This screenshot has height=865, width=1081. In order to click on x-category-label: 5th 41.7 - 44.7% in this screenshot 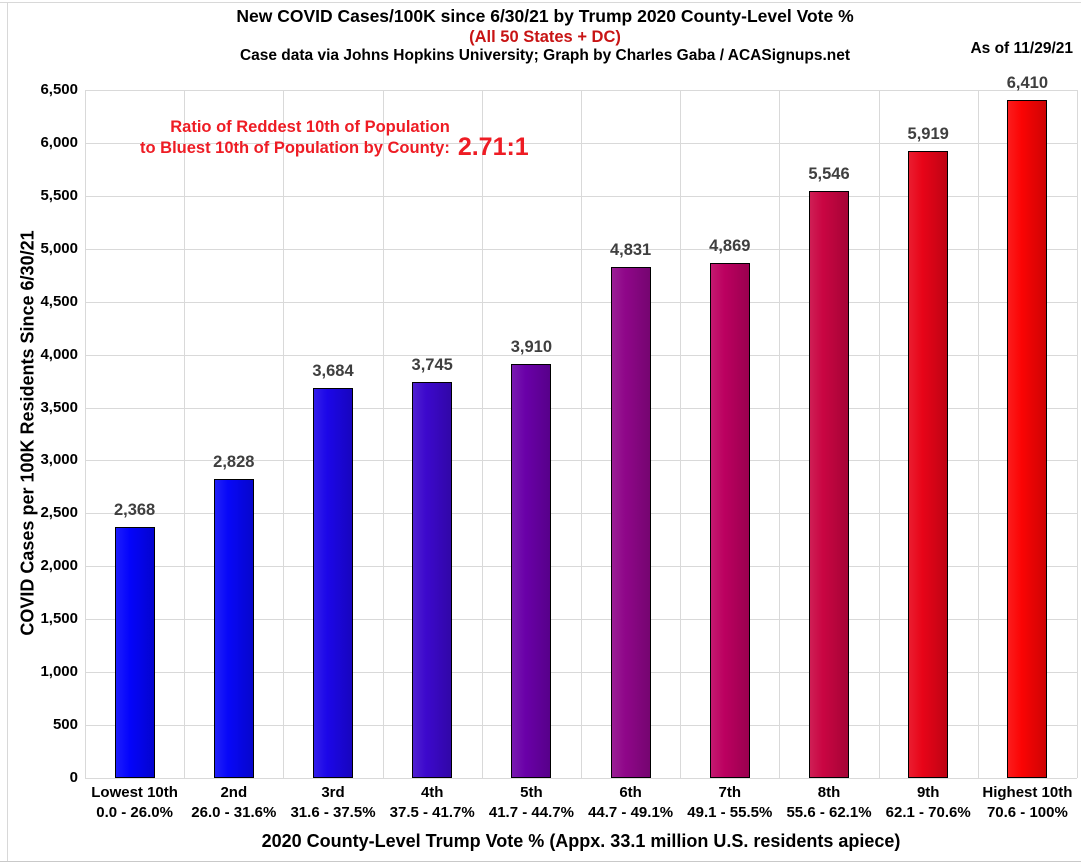, I will do `click(531, 803)`.